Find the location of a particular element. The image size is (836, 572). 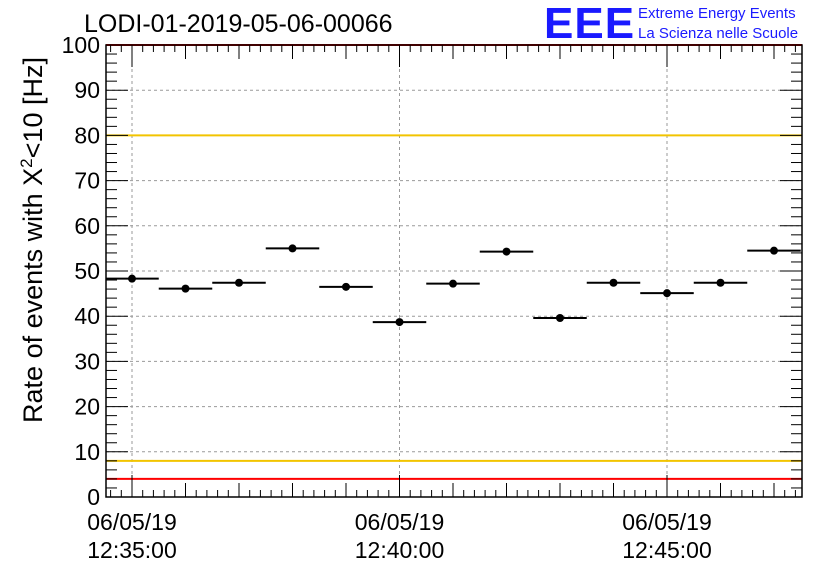

x-tick-label-time: 12:45:00 is located at coordinates (667, 550).